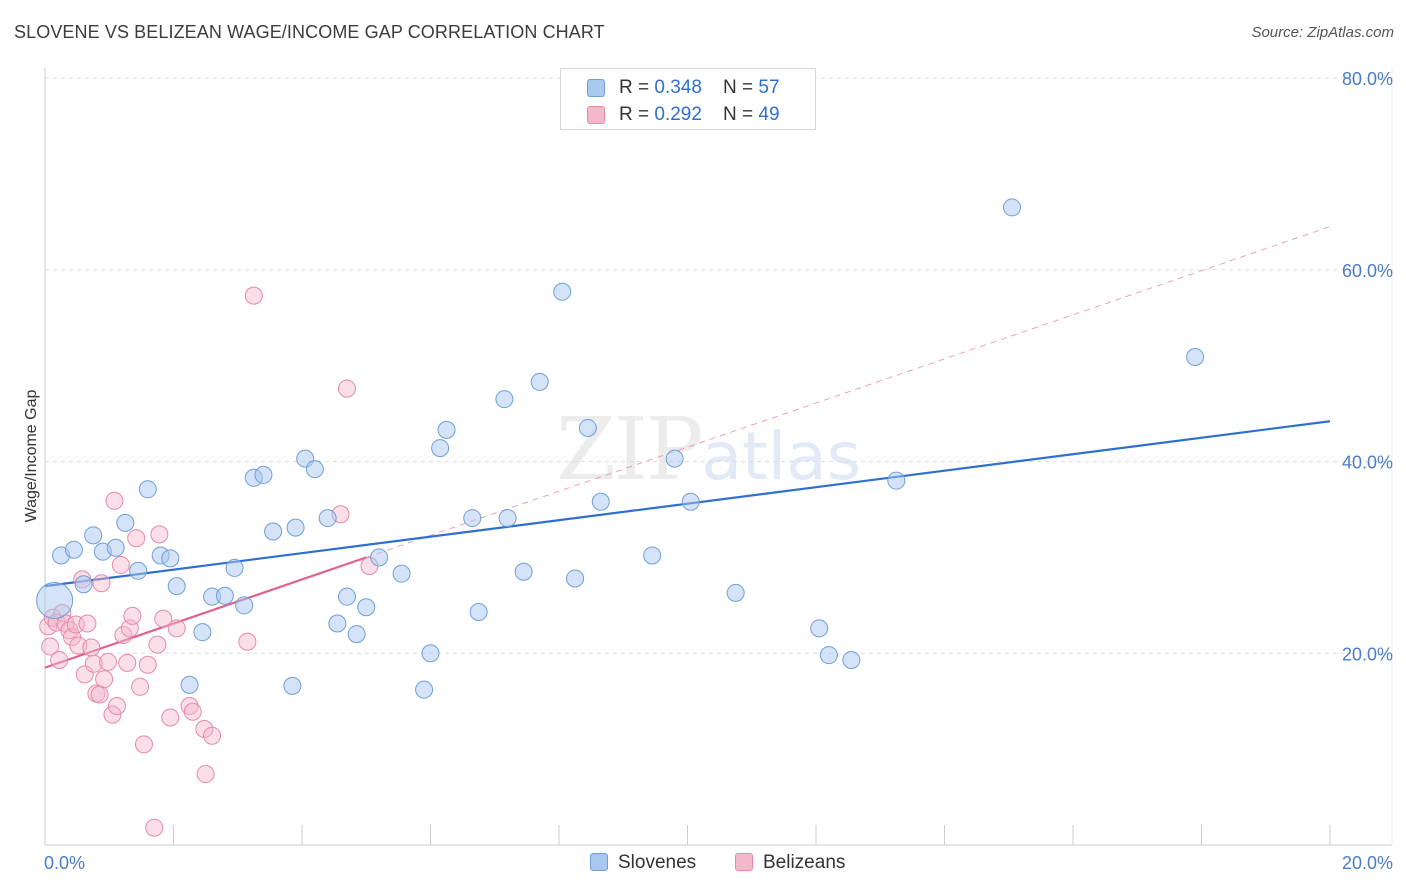  Describe the element at coordinates (596, 88) in the screenshot. I see `legend-swatch-blue` at that location.